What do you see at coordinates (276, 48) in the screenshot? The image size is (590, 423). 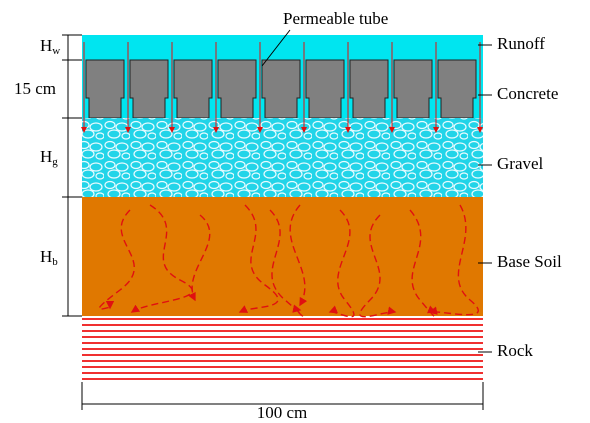 I see `tube-leader` at bounding box center [276, 48].